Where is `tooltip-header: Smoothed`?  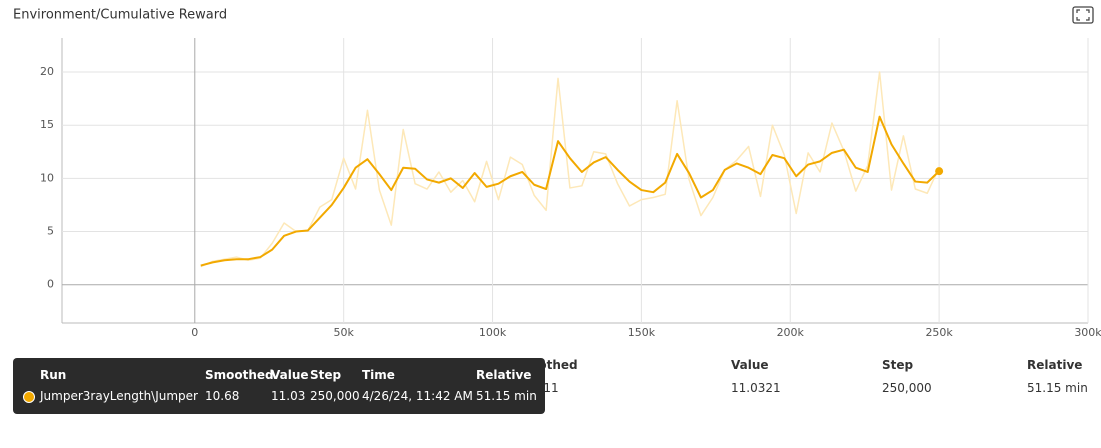
tooltip-header: Smoothed is located at coordinates (239, 375).